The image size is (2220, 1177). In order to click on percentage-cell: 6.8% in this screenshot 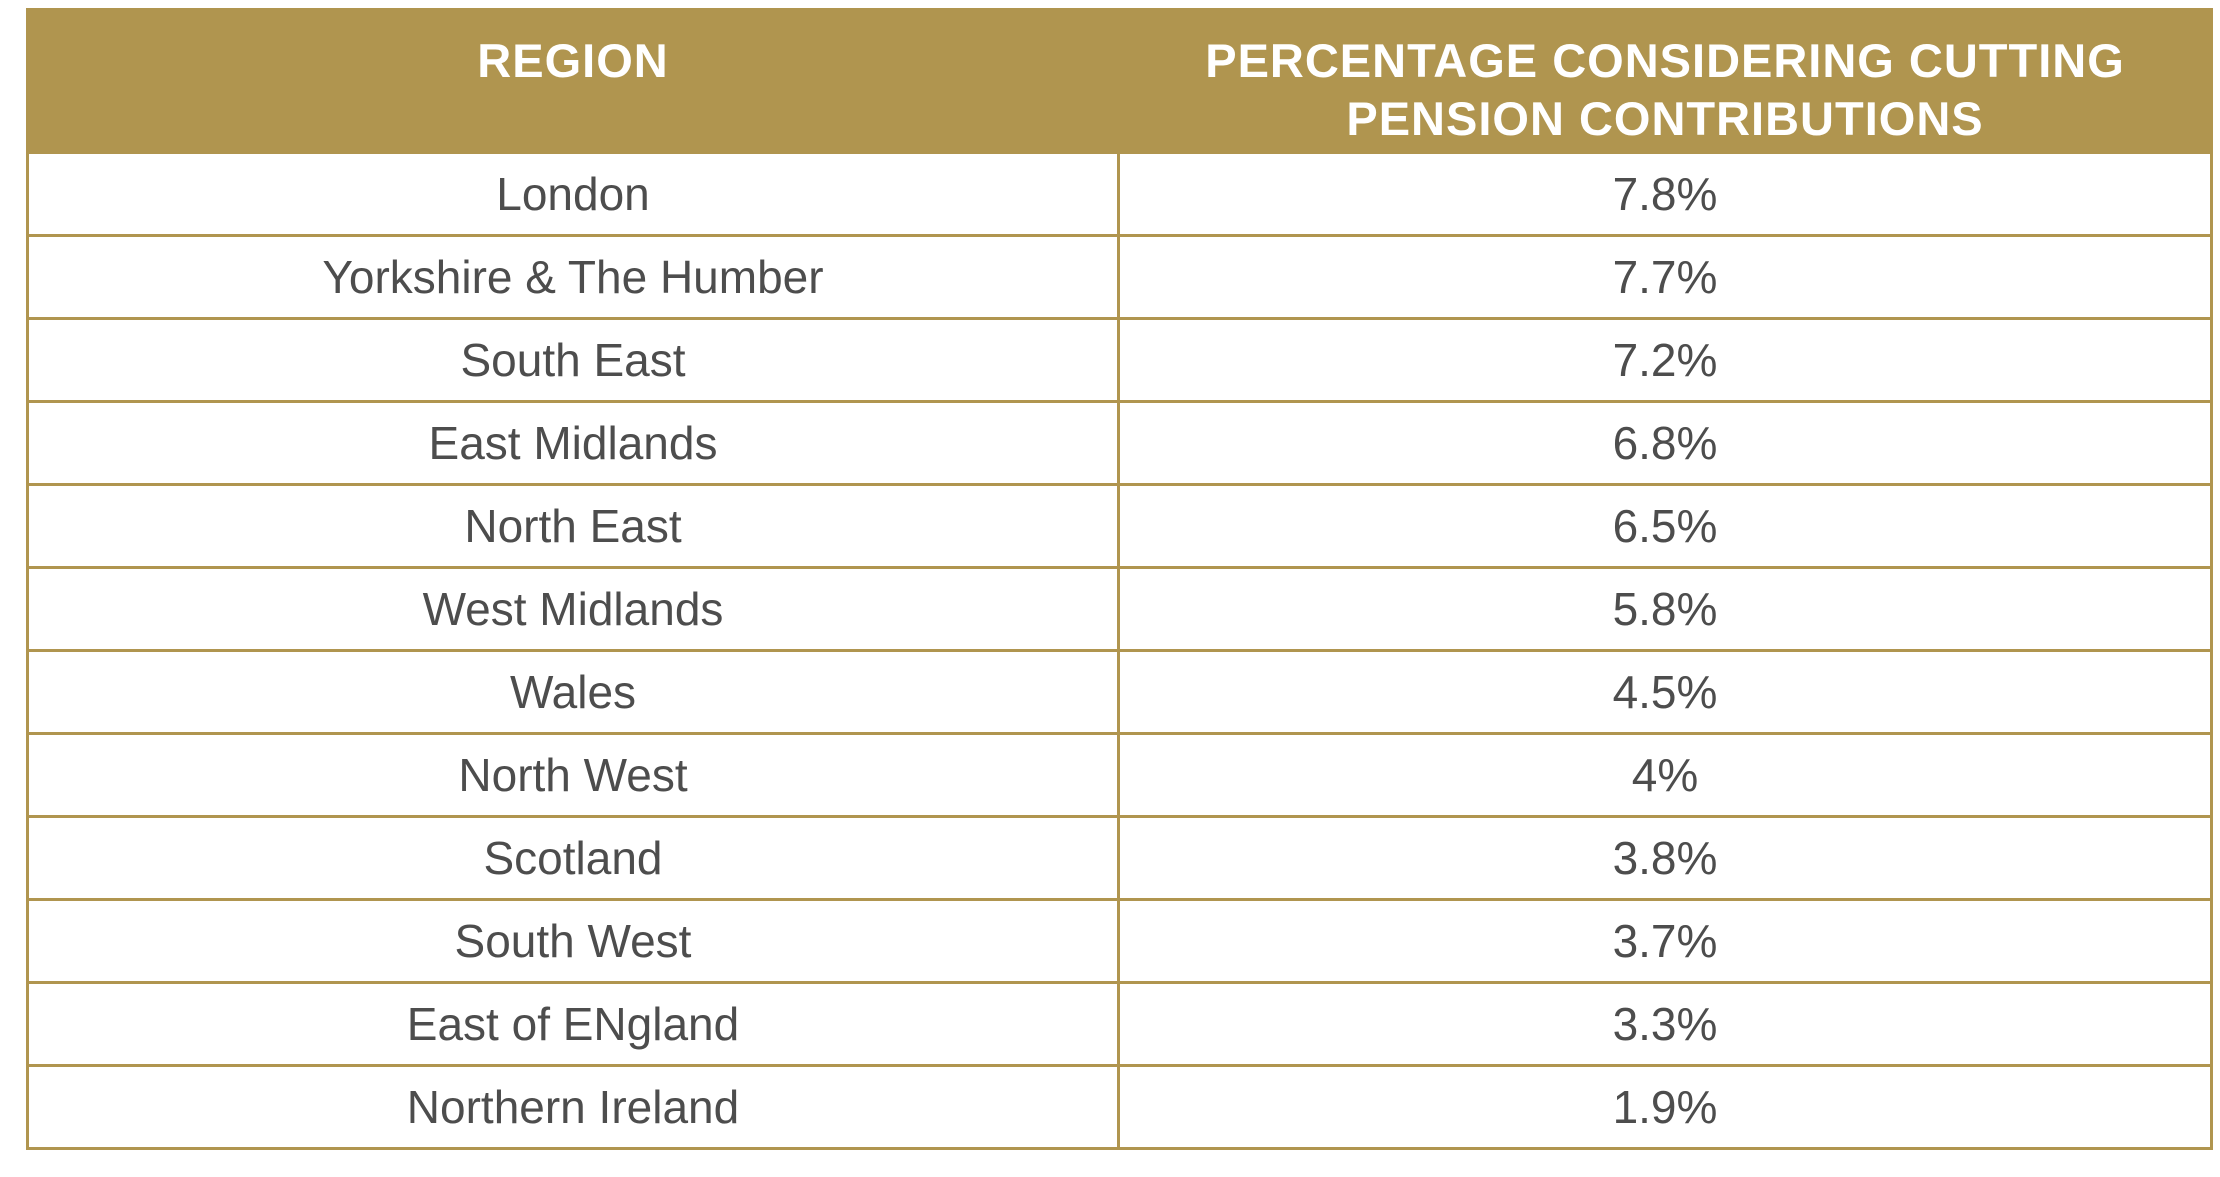, I will do `click(1665, 443)`.